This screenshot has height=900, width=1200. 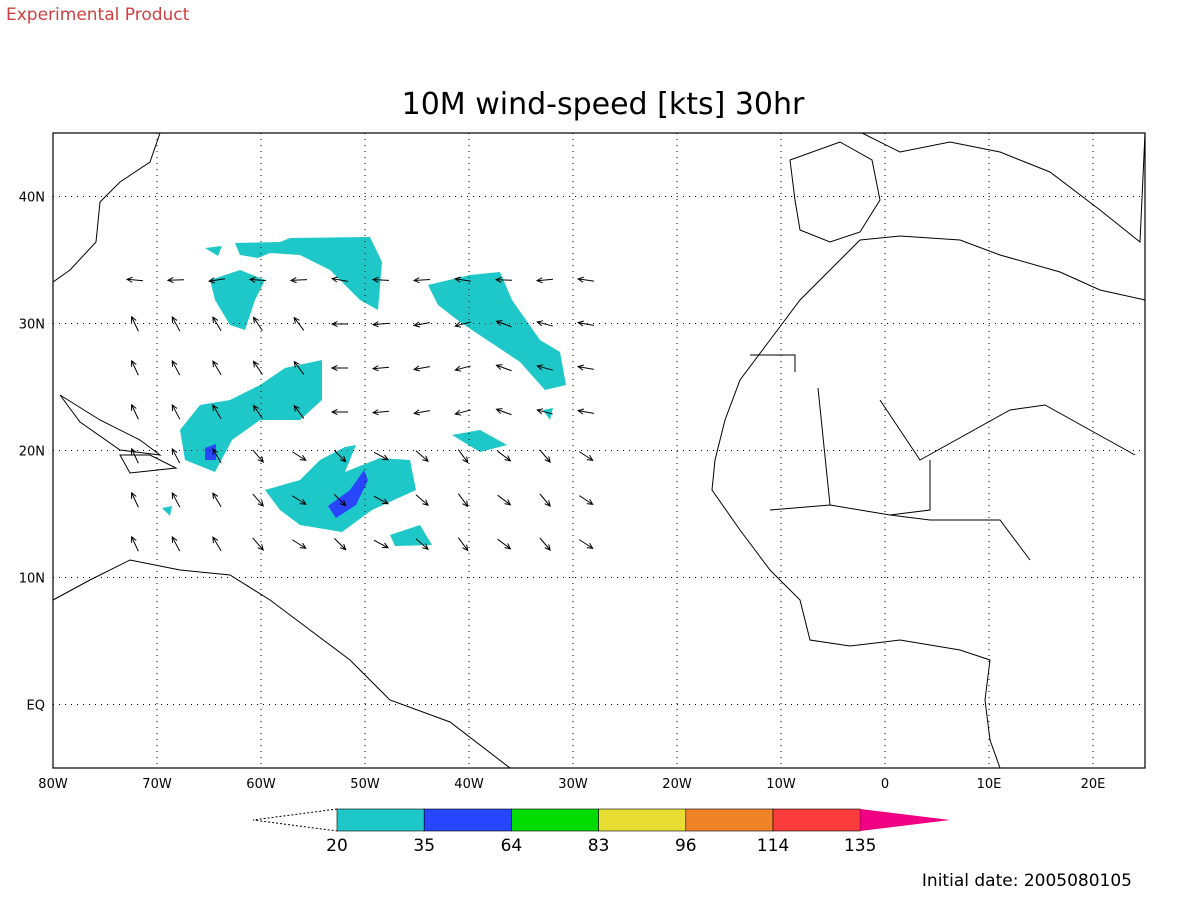 What do you see at coordinates (106, 207) in the screenshot?
I see `north-america-outline` at bounding box center [106, 207].